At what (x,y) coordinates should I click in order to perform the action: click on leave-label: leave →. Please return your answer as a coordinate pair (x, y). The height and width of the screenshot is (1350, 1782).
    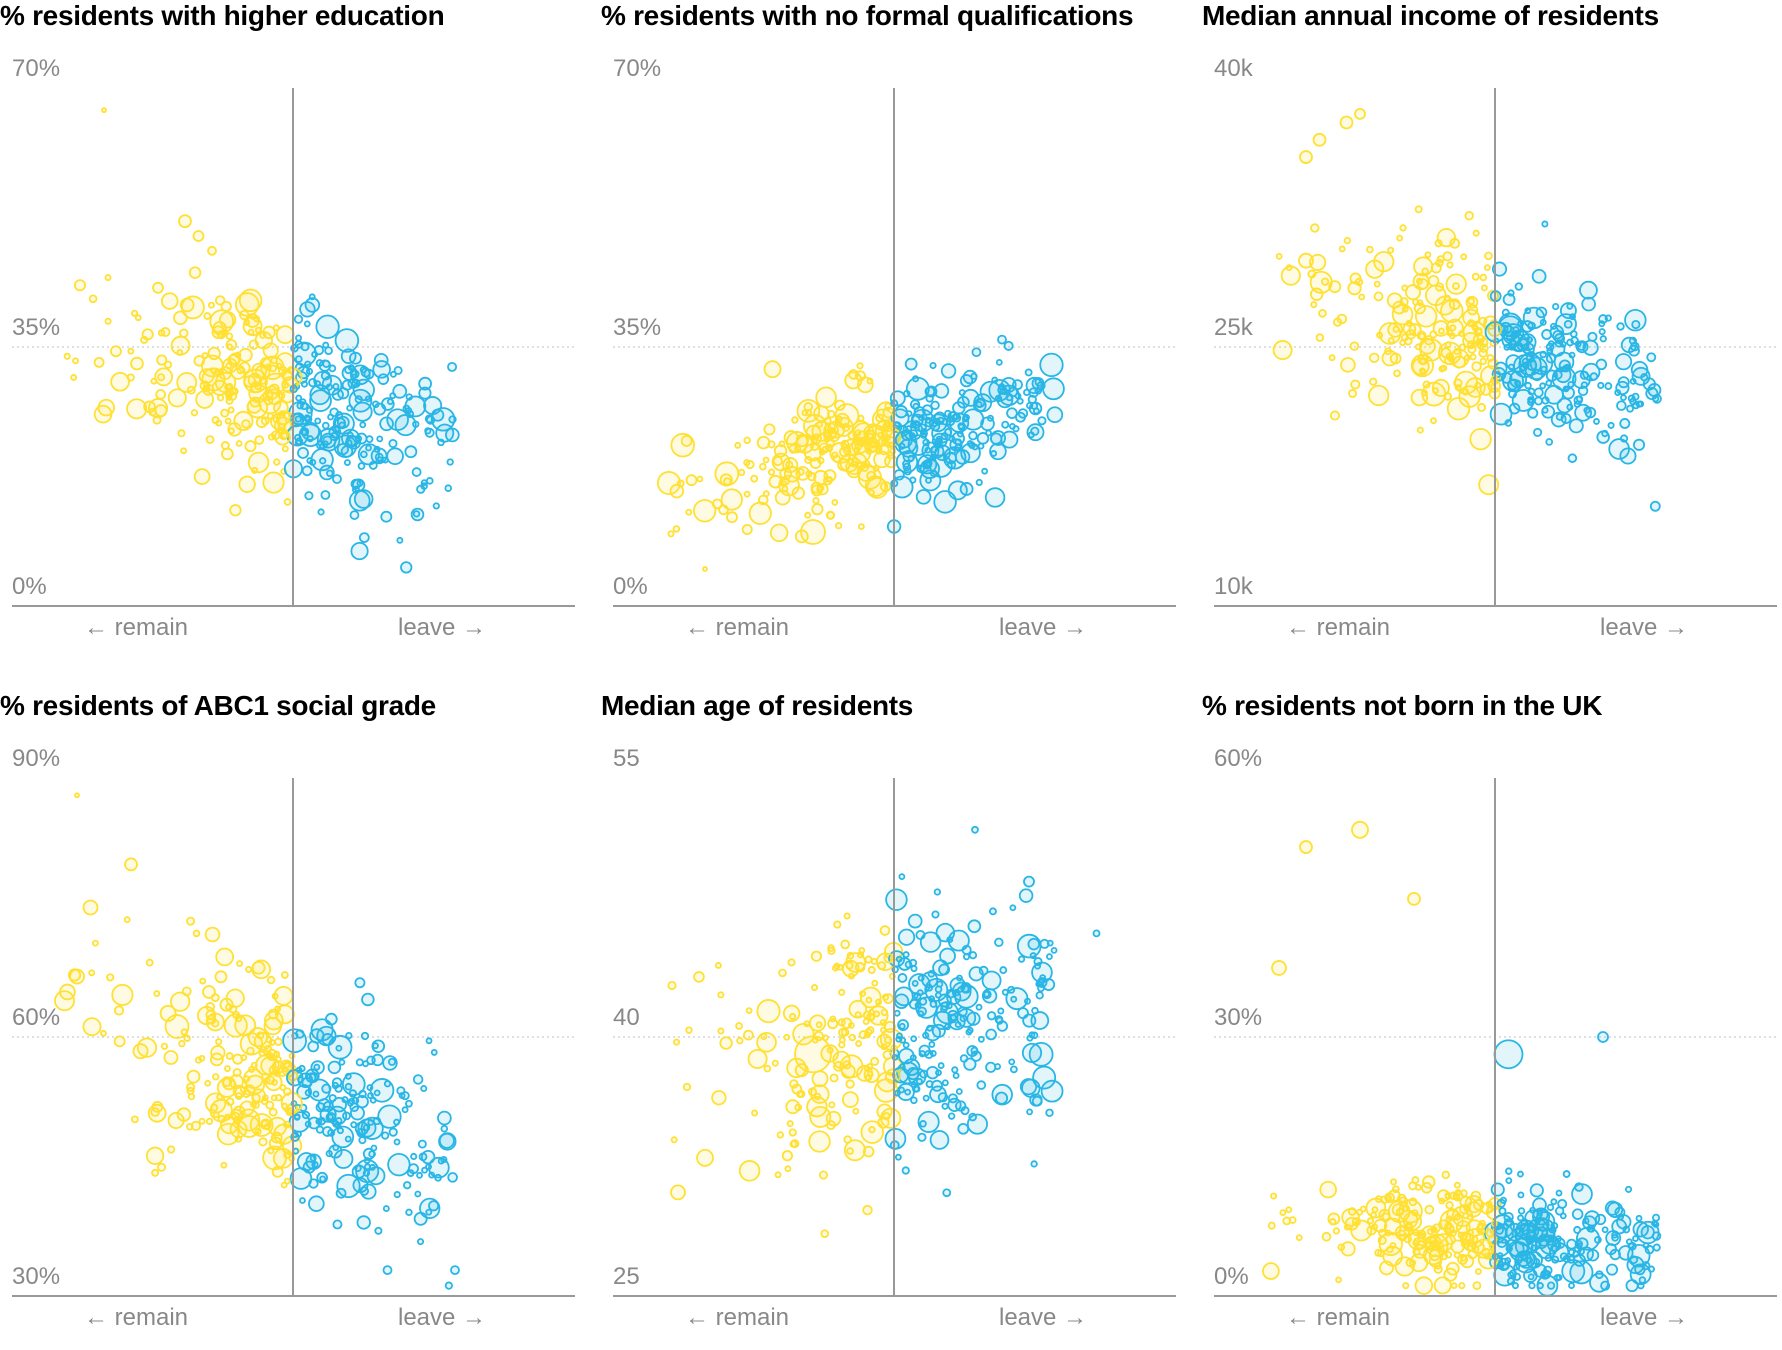
    Looking at the image, I should click on (1644, 627).